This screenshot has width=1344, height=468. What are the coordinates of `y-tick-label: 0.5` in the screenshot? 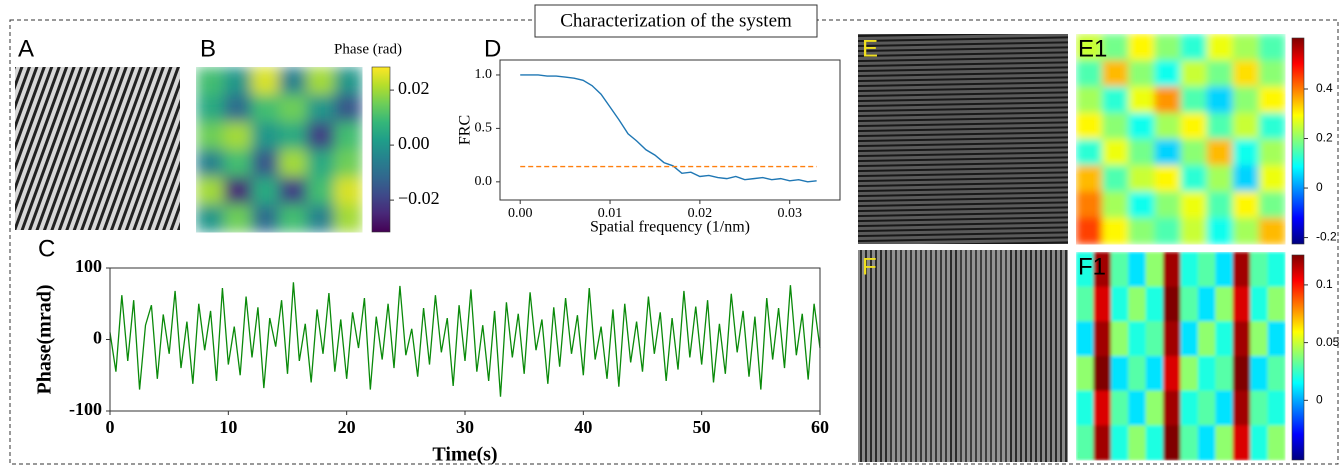 It's located at (484, 128).